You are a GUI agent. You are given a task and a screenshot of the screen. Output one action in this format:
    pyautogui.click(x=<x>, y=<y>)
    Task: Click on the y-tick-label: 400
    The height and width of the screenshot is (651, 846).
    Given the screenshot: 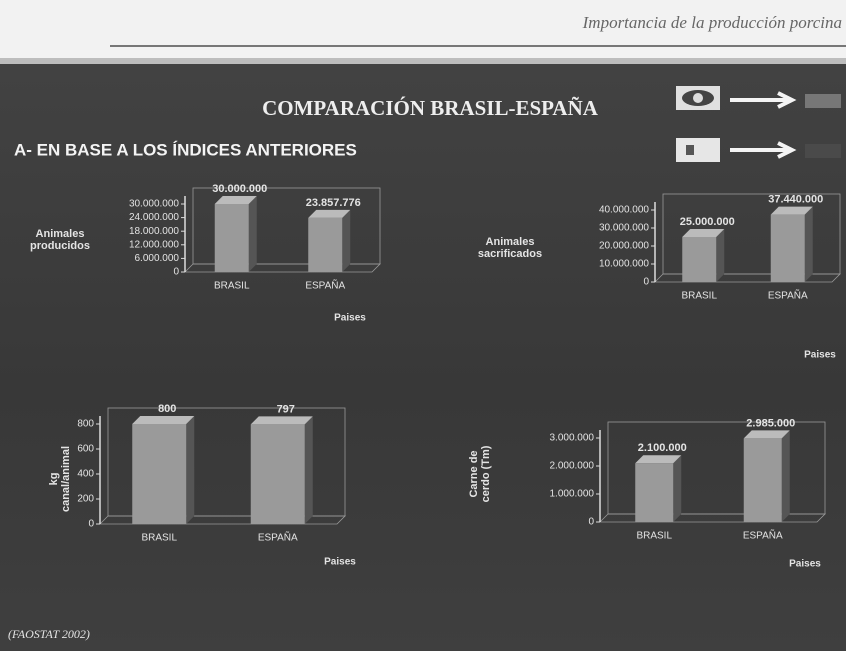 What is the action you would take?
    pyautogui.click(x=85, y=474)
    